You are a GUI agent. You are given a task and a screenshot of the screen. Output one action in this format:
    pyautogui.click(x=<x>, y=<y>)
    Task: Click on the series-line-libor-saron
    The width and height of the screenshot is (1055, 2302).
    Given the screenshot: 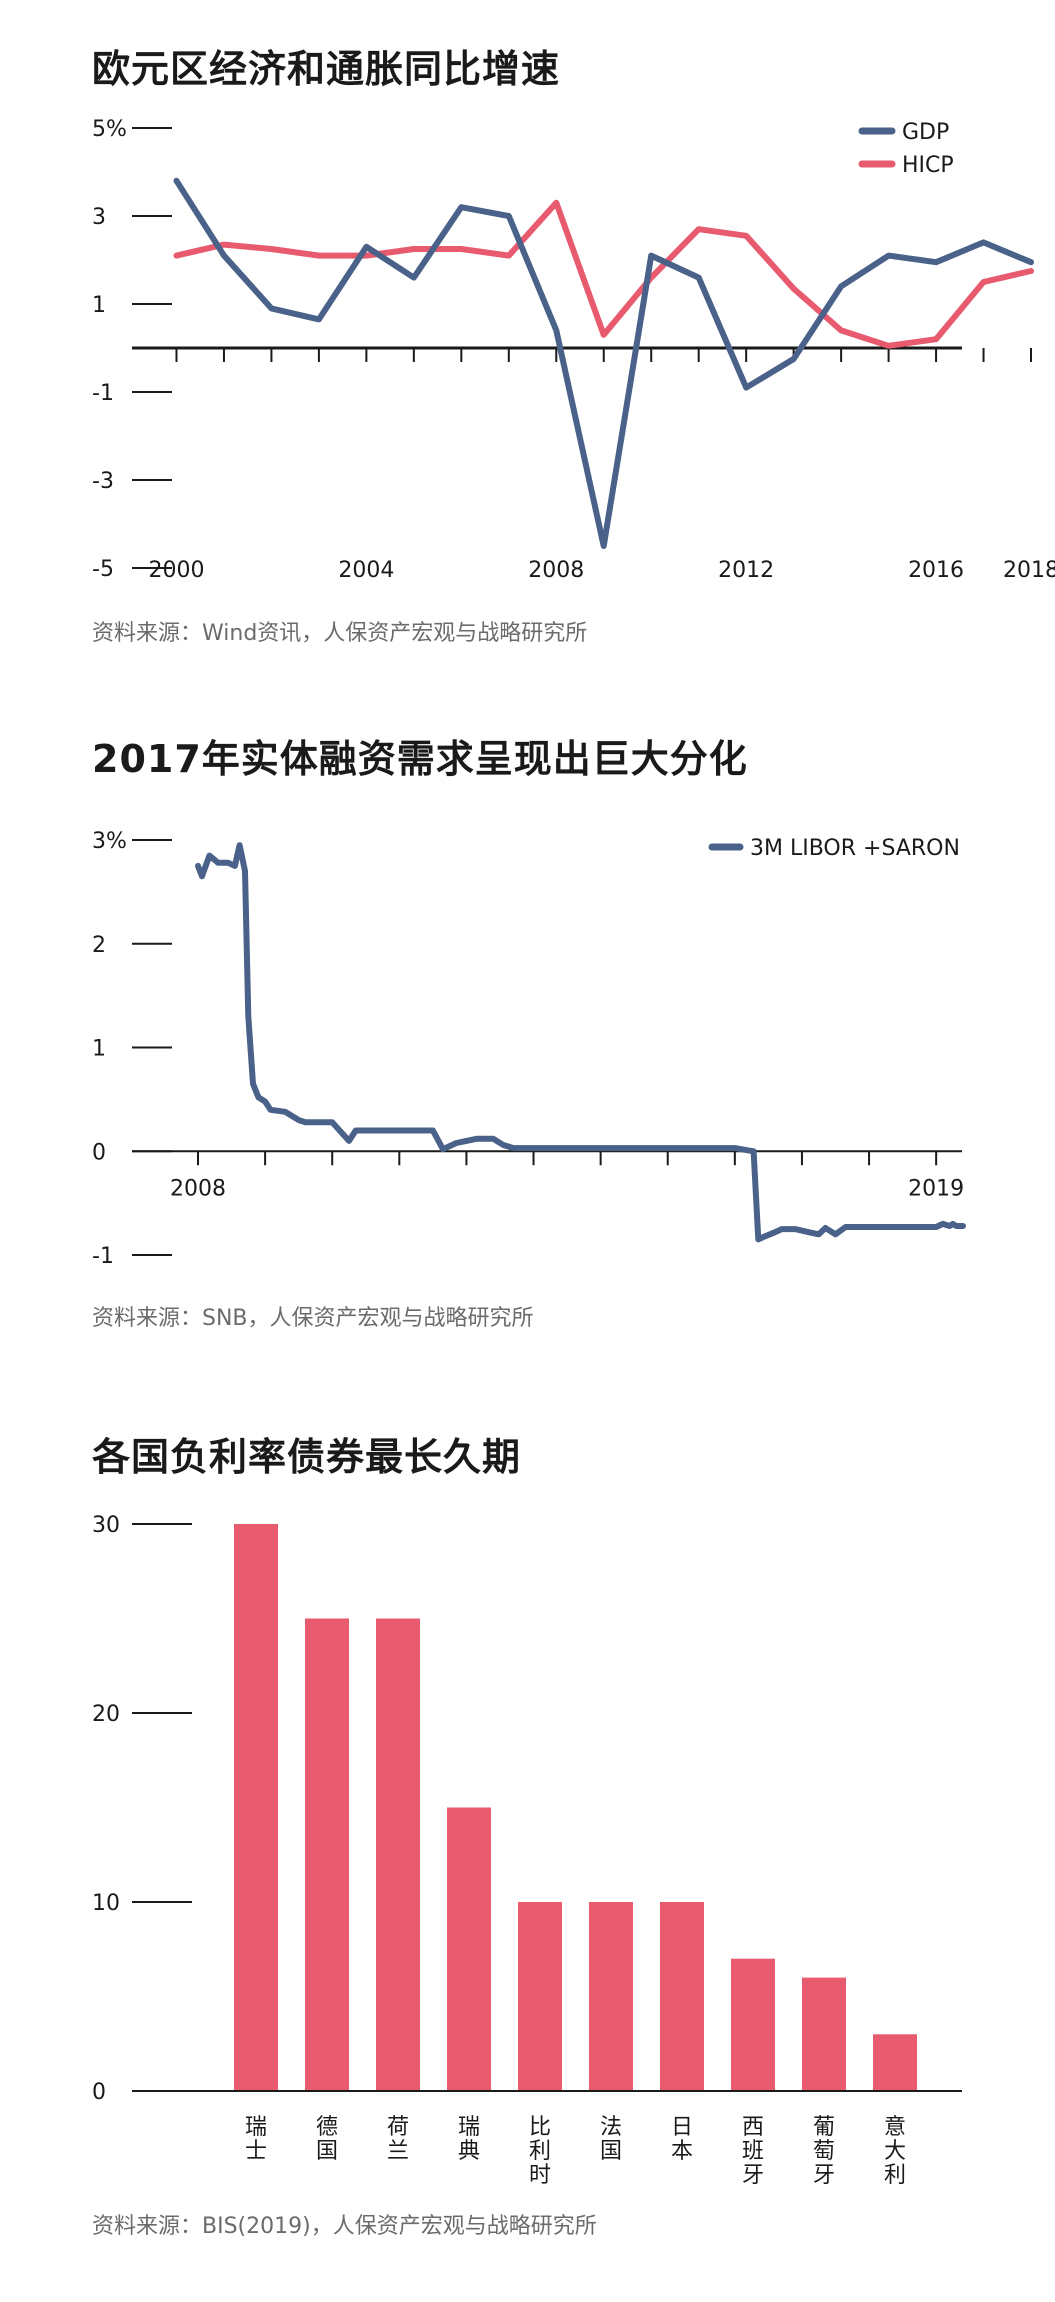 What is the action you would take?
    pyautogui.click(x=580, y=1042)
    